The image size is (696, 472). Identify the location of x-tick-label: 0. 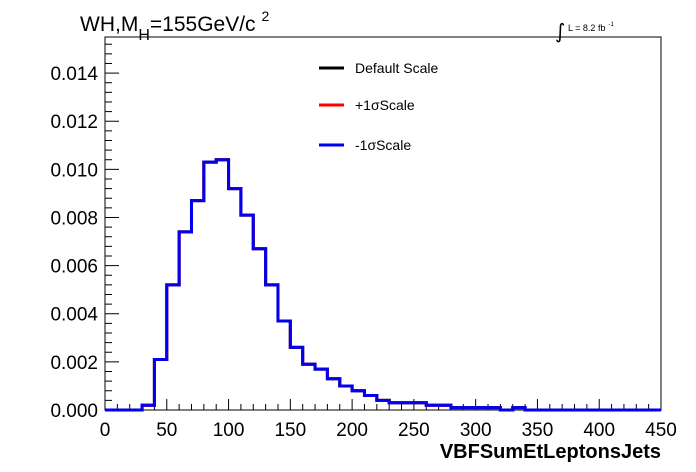
(105, 430).